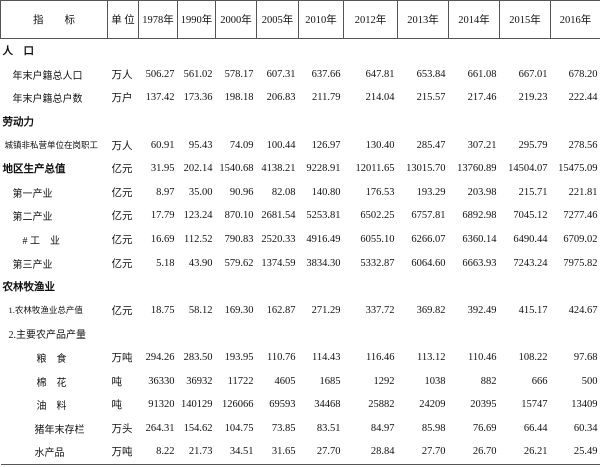 The height and width of the screenshot is (467, 600). Describe the element at coordinates (160, 98) in the screenshot. I see `value-cell: 137.42` at that location.